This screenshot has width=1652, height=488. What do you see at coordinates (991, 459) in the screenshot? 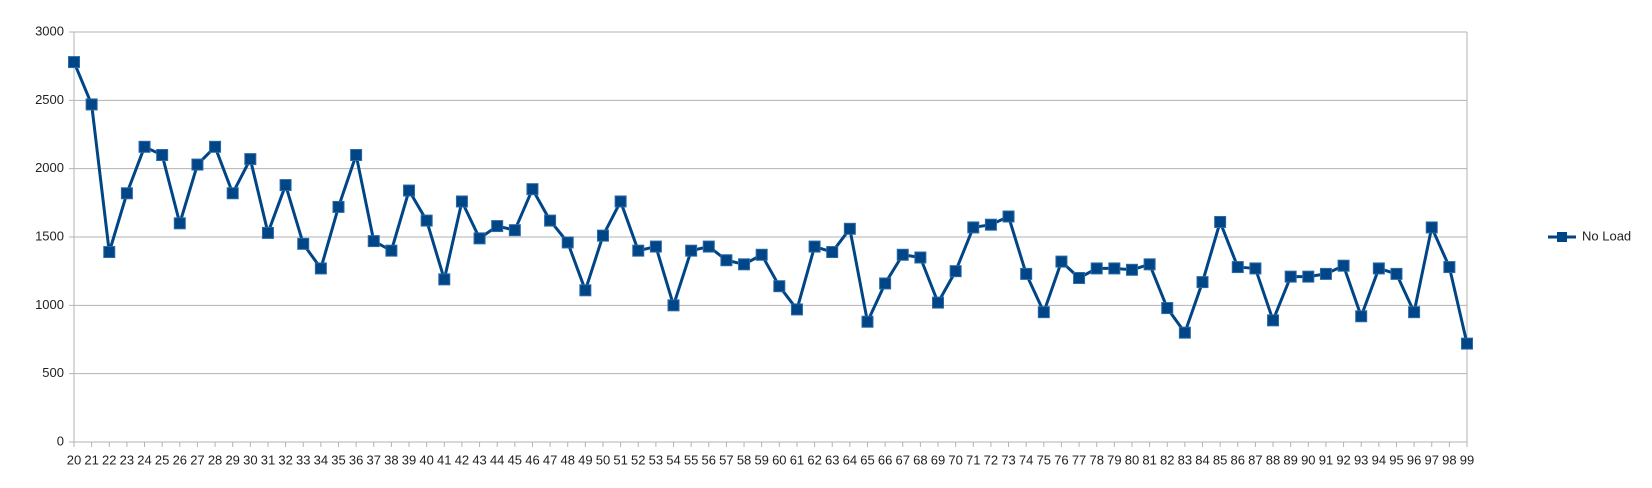
I see `x-tick-label: 72` at bounding box center [991, 459].